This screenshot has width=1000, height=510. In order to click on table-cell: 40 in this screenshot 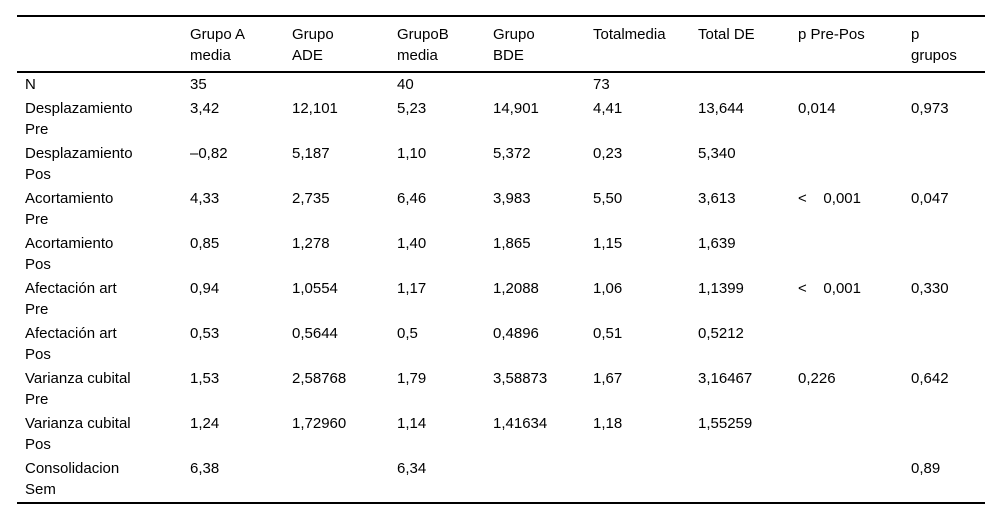, I will do `click(405, 84)`.